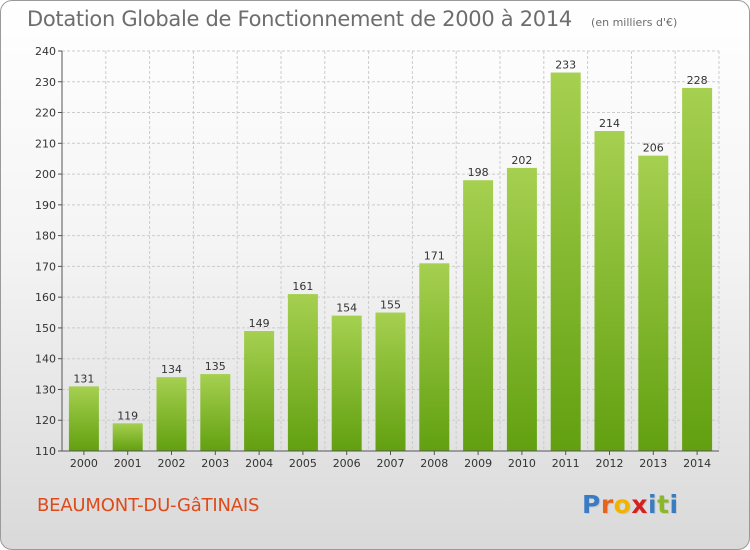  Describe the element at coordinates (45, 143) in the screenshot. I see `y-tick-label: 210` at that location.